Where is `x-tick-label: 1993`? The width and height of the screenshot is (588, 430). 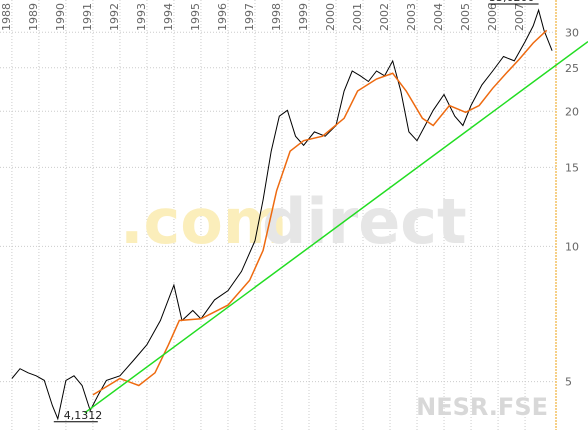 x-tick-label: 1993 is located at coordinates (141, 17).